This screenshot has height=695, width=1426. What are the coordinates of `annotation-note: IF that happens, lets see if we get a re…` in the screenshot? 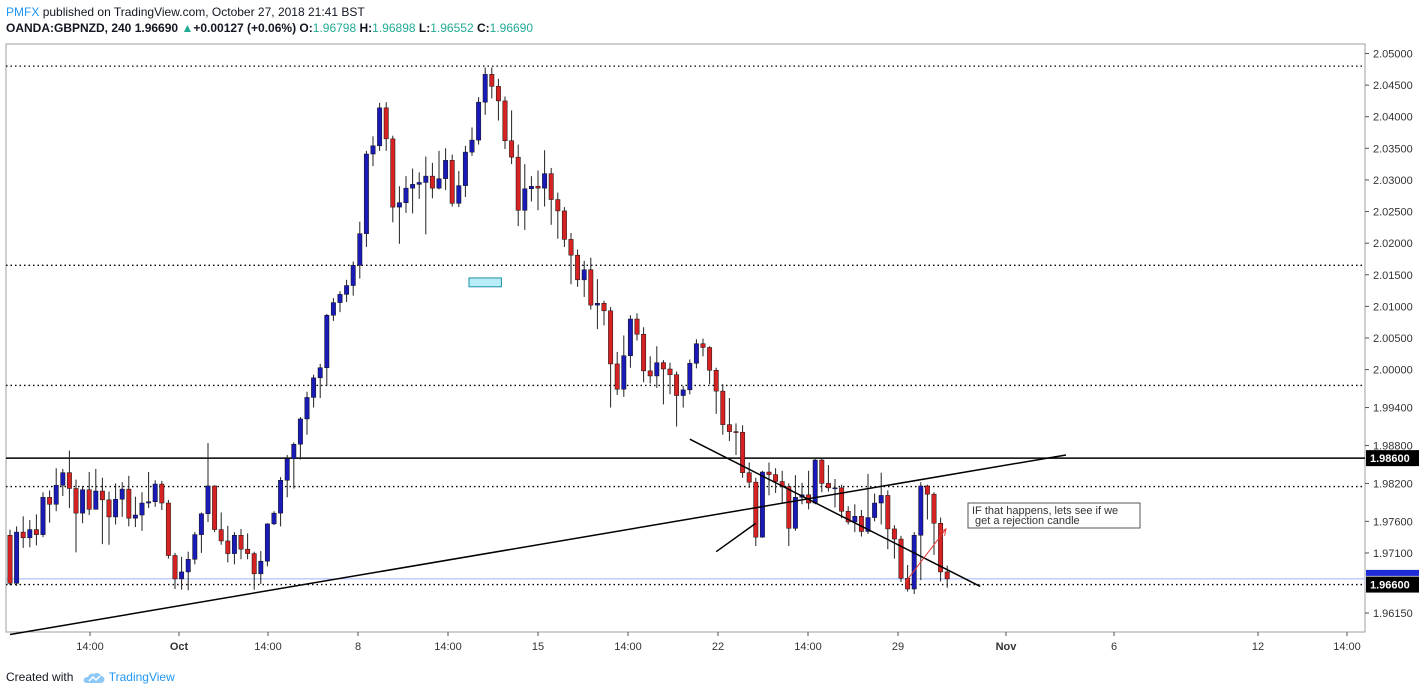 It's located at (1054, 515).